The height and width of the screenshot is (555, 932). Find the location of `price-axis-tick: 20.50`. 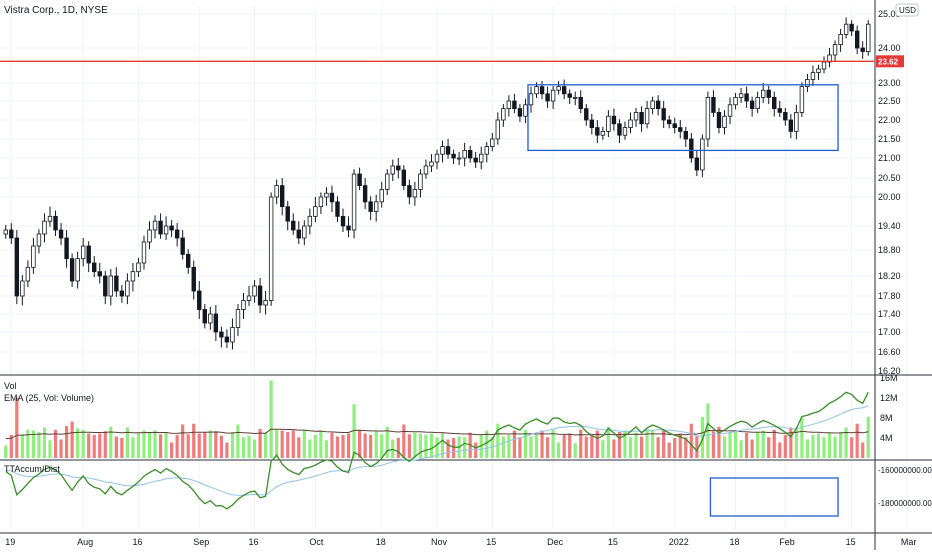

price-axis-tick: 20.50 is located at coordinates (889, 178).